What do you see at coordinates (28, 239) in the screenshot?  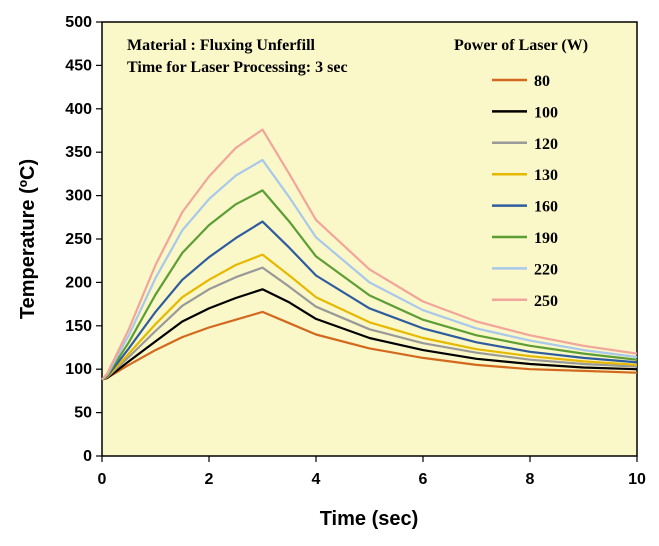 I see `y-axis-title: Temperature (ºC)` at bounding box center [28, 239].